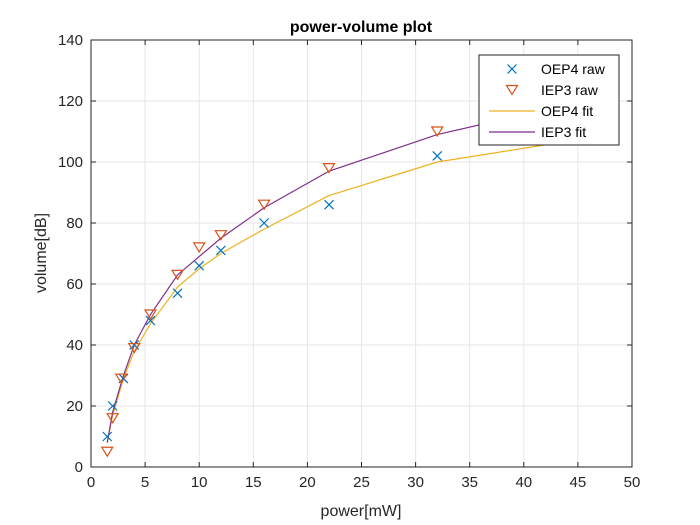 The width and height of the screenshot is (700, 525). Describe the element at coordinates (70, 40) in the screenshot. I see `y-tick-label: 140` at that location.